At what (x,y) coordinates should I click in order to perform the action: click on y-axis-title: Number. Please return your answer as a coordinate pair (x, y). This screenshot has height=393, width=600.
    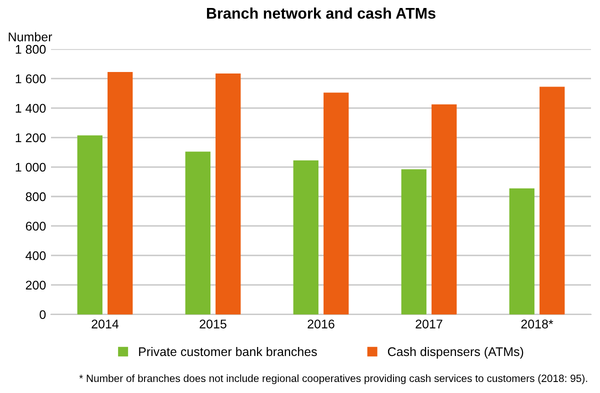
    Looking at the image, I should click on (30, 37).